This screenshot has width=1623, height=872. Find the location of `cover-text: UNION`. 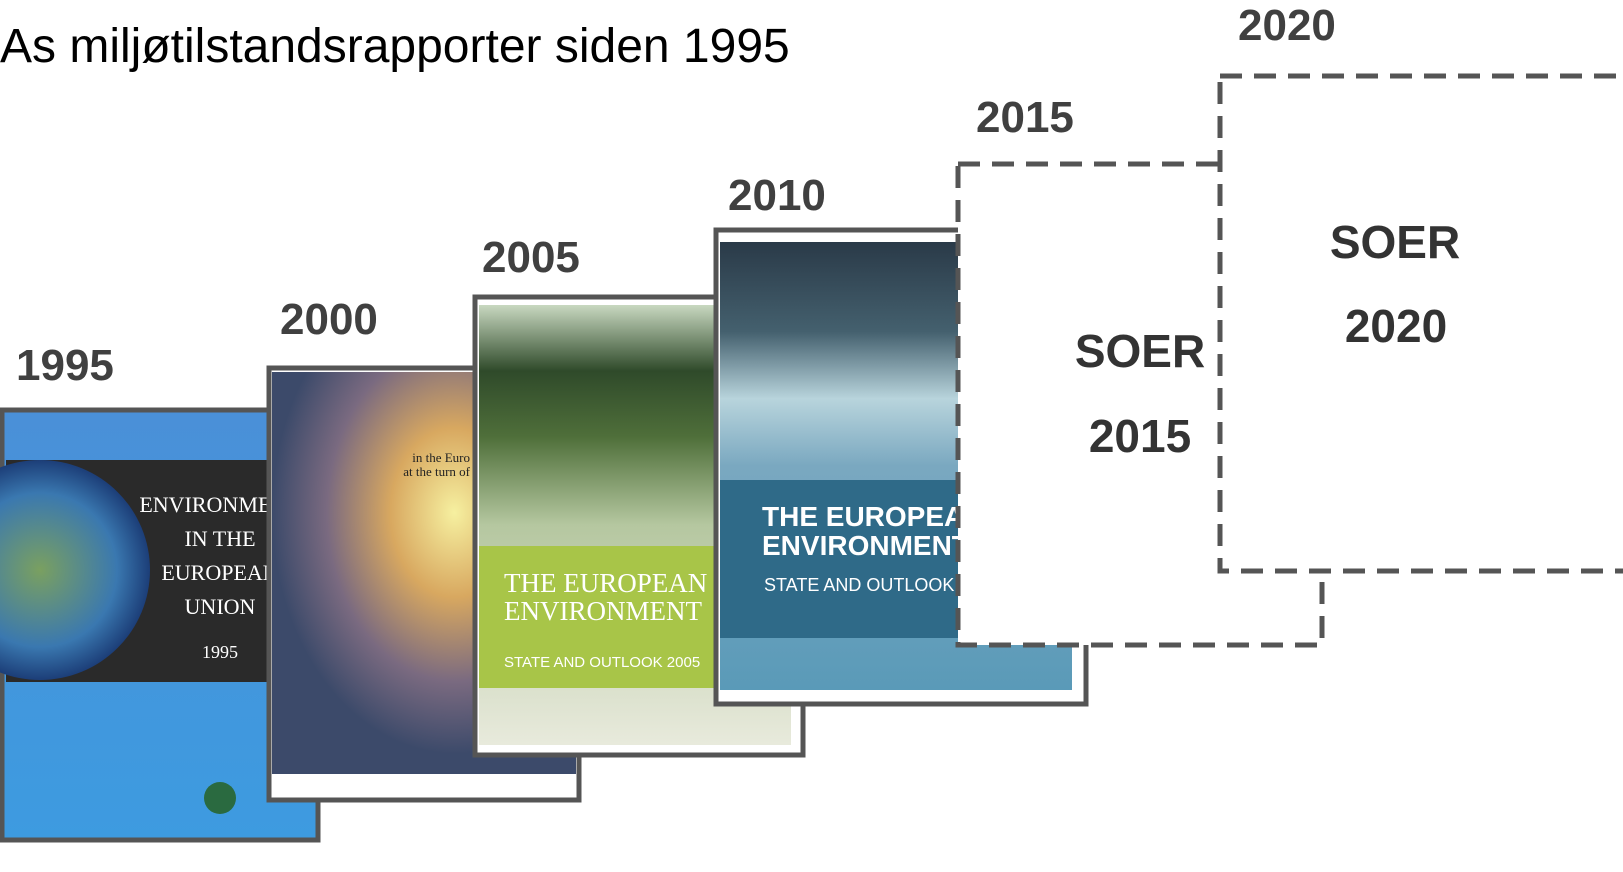

cover-text: UNION is located at coordinates (220, 606).